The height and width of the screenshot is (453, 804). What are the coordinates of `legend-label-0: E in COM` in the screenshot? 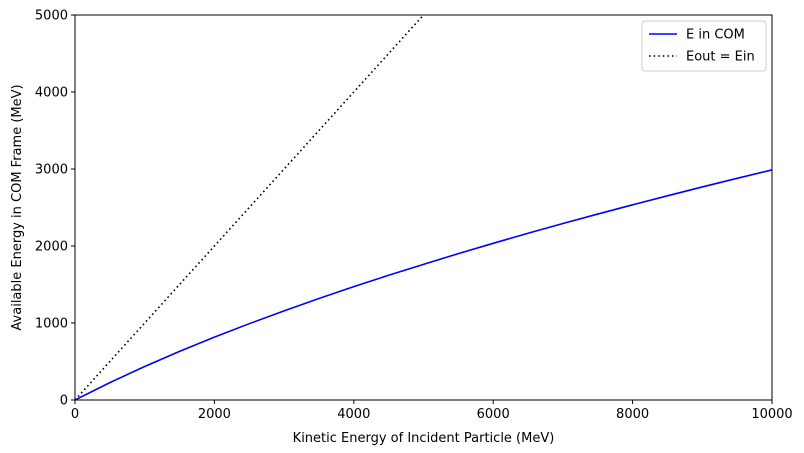 It's located at (715, 35).